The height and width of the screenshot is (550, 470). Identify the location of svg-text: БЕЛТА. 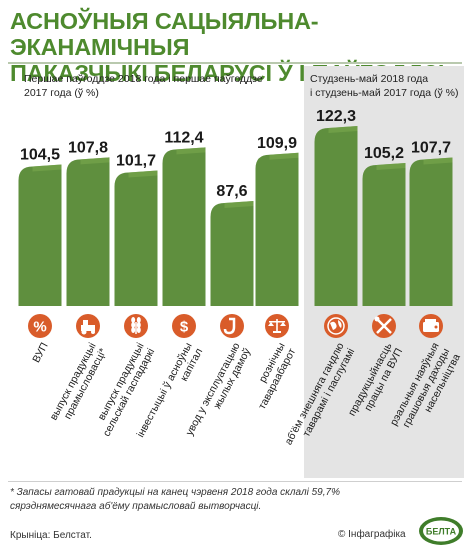
(441, 532).